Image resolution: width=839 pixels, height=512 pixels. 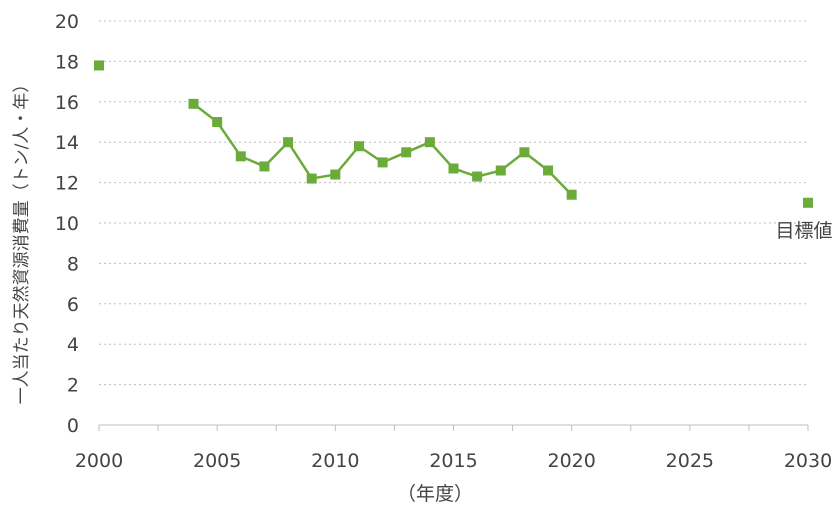 I want to click on y-tick-label: 2, so click(x=73, y=386).